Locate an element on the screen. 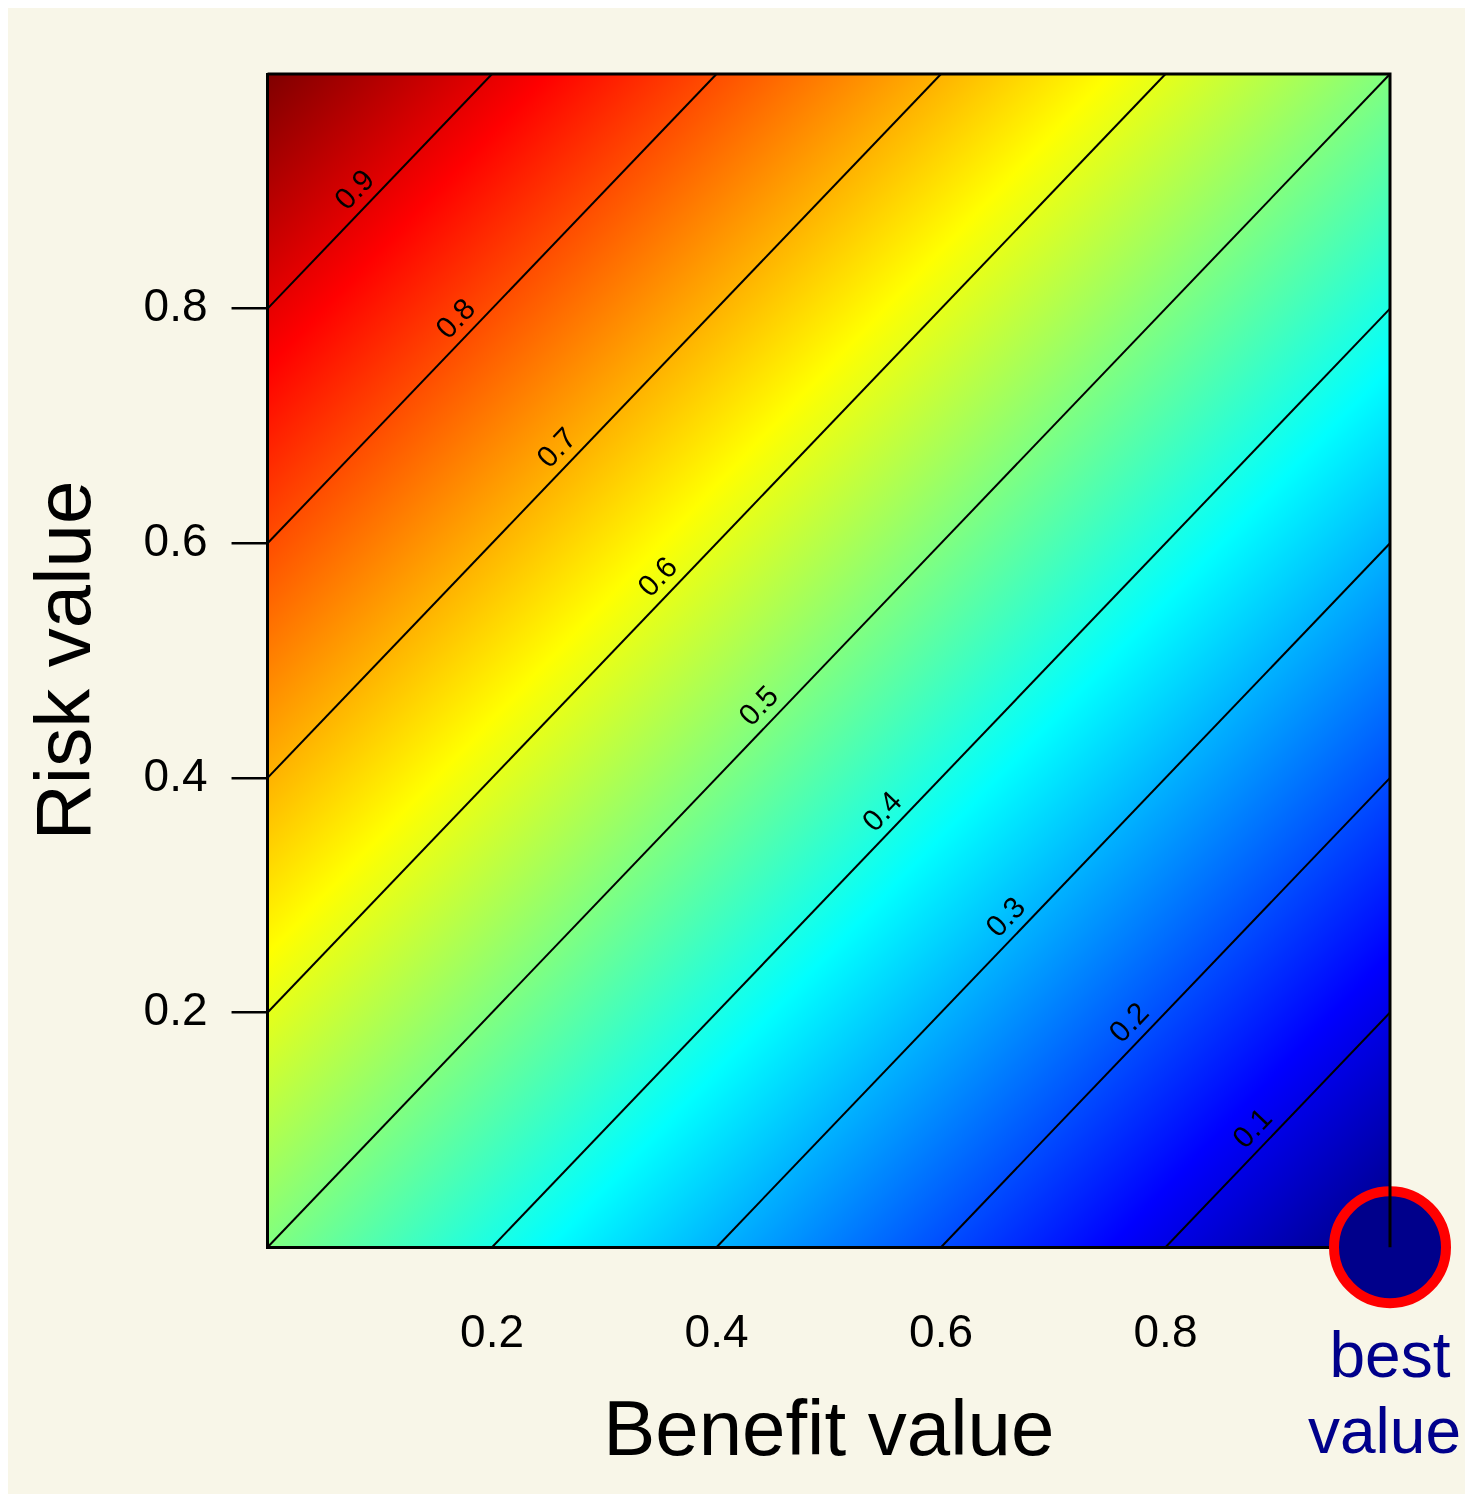  text: 0.7 is located at coordinates (556, 447).